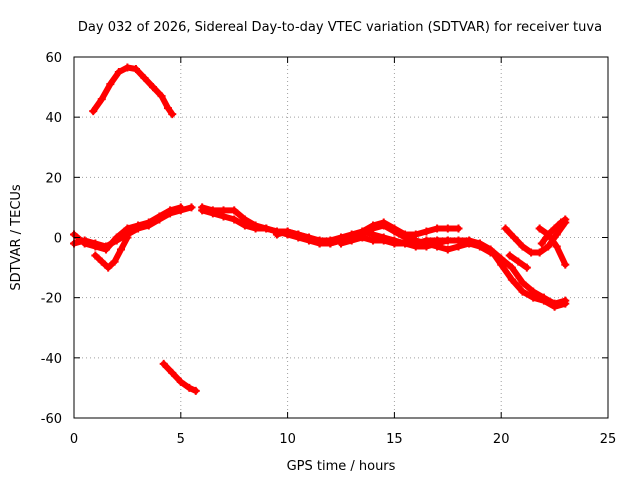  I want to click on x-tick-label: 0, so click(74, 439).